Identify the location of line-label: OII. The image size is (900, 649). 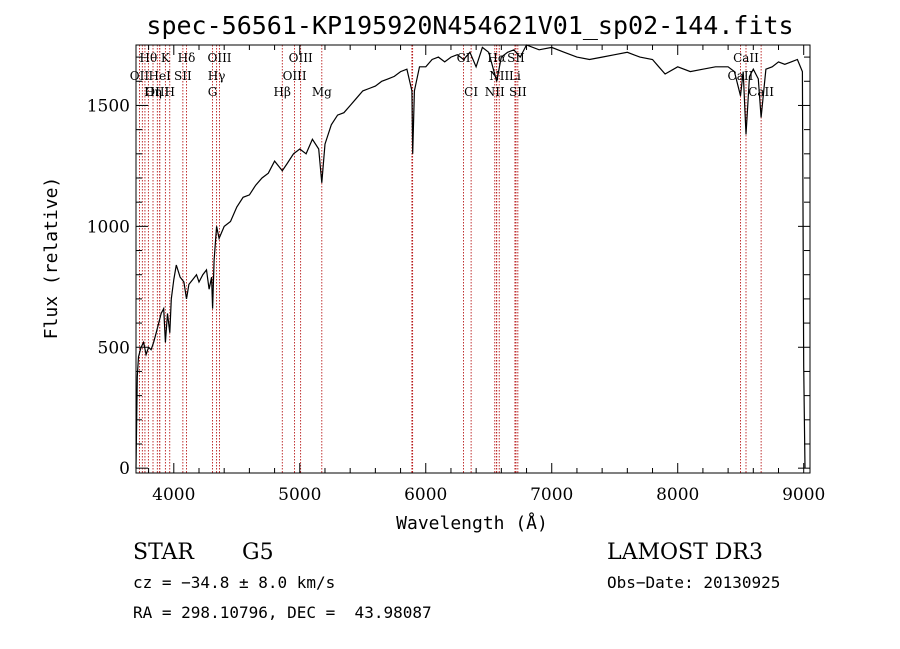
(140, 76).